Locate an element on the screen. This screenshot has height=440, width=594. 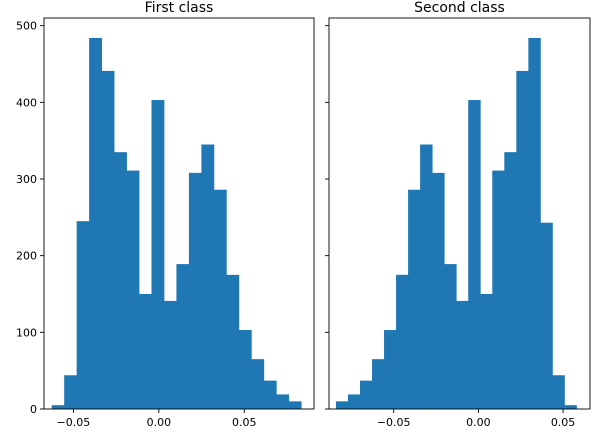
first-class-x-tick-label: −0.05 is located at coordinates (74, 422).